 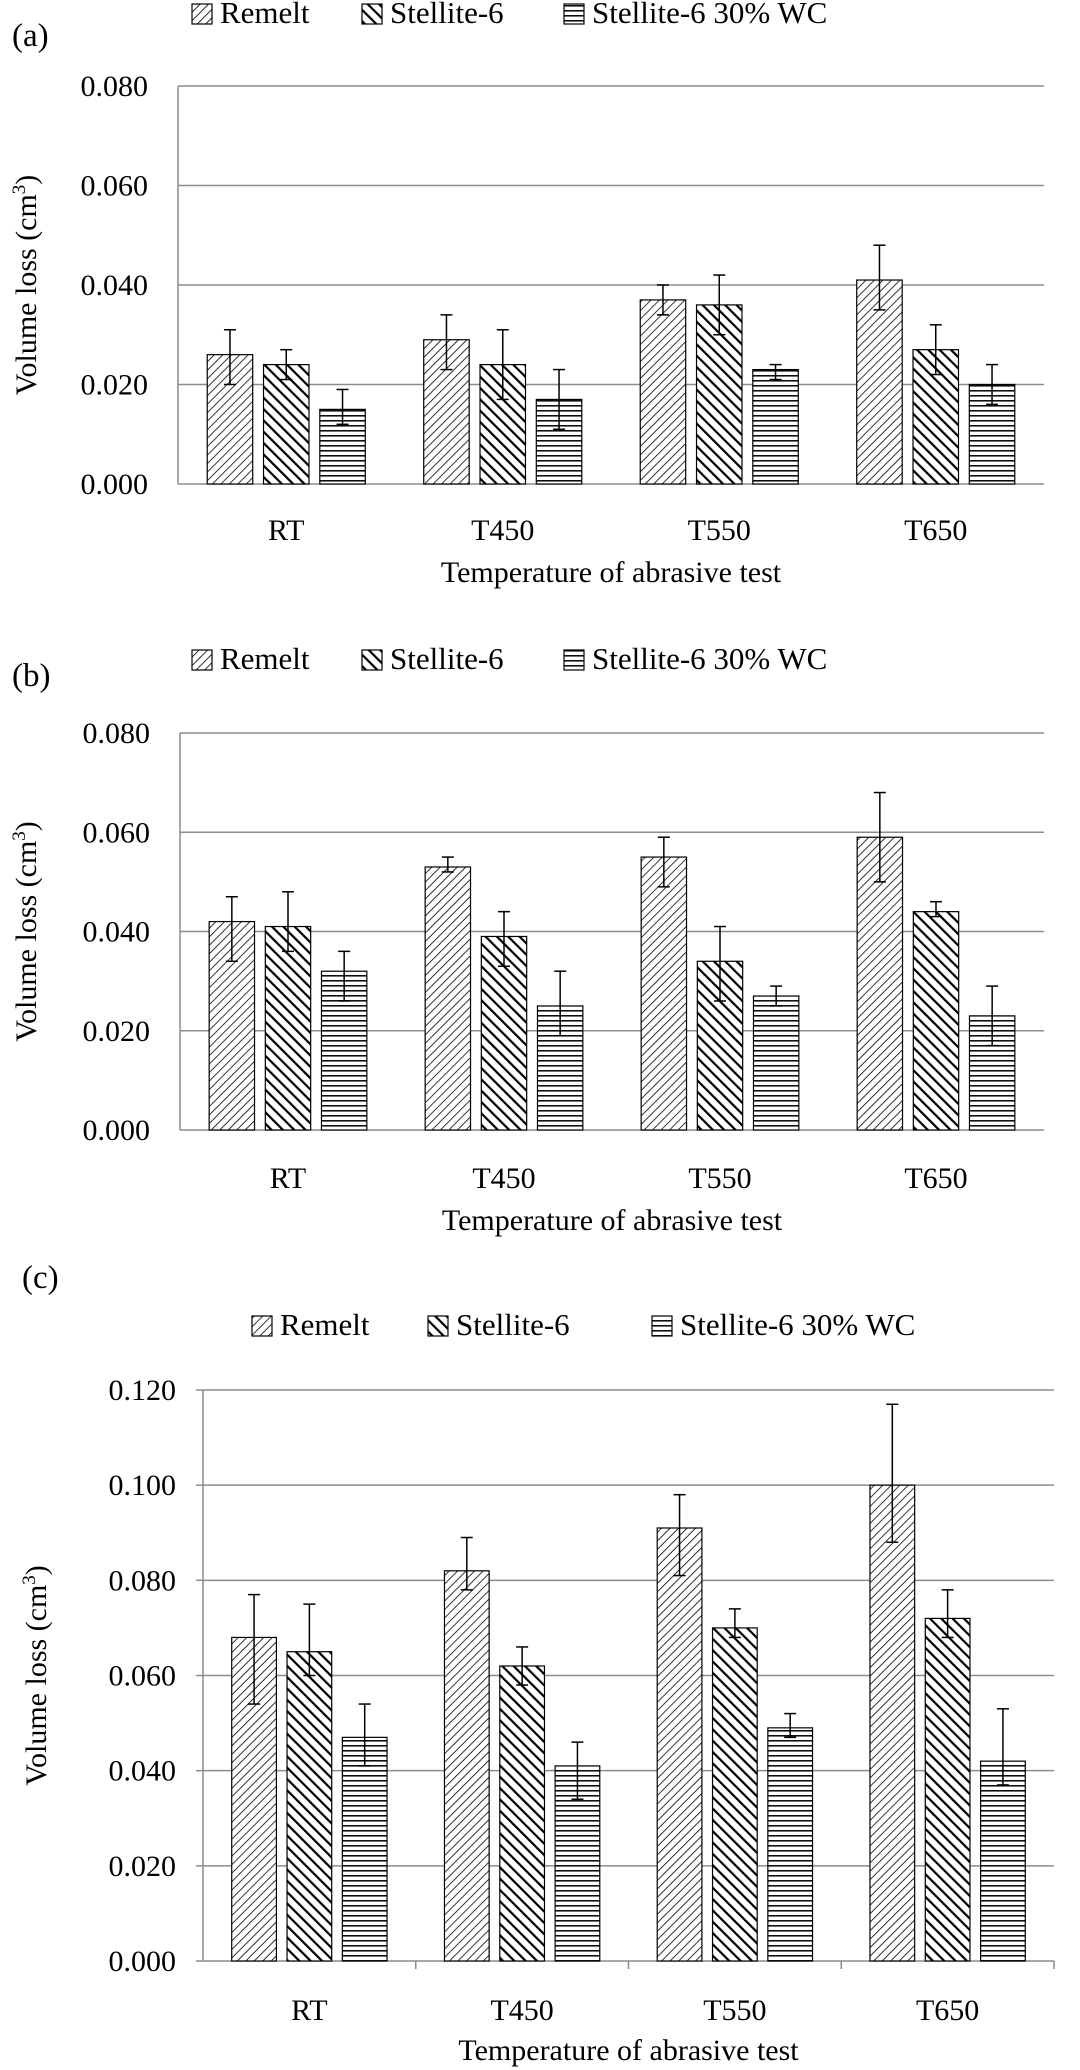 What do you see at coordinates (734, 1794) in the screenshot?
I see `bar-stellite-6-t550` at bounding box center [734, 1794].